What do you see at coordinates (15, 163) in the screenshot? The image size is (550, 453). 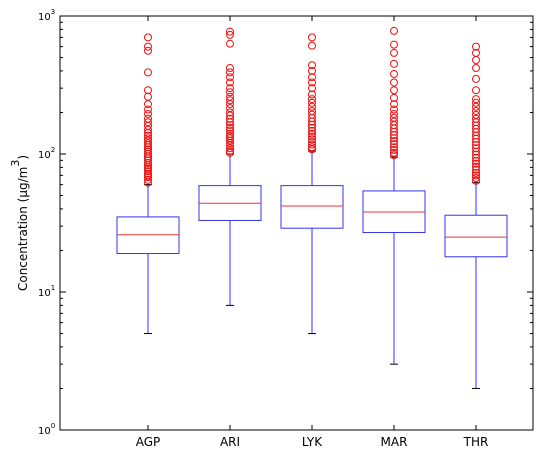 I see `y-axis-label-superscript: 3` at bounding box center [15, 163].